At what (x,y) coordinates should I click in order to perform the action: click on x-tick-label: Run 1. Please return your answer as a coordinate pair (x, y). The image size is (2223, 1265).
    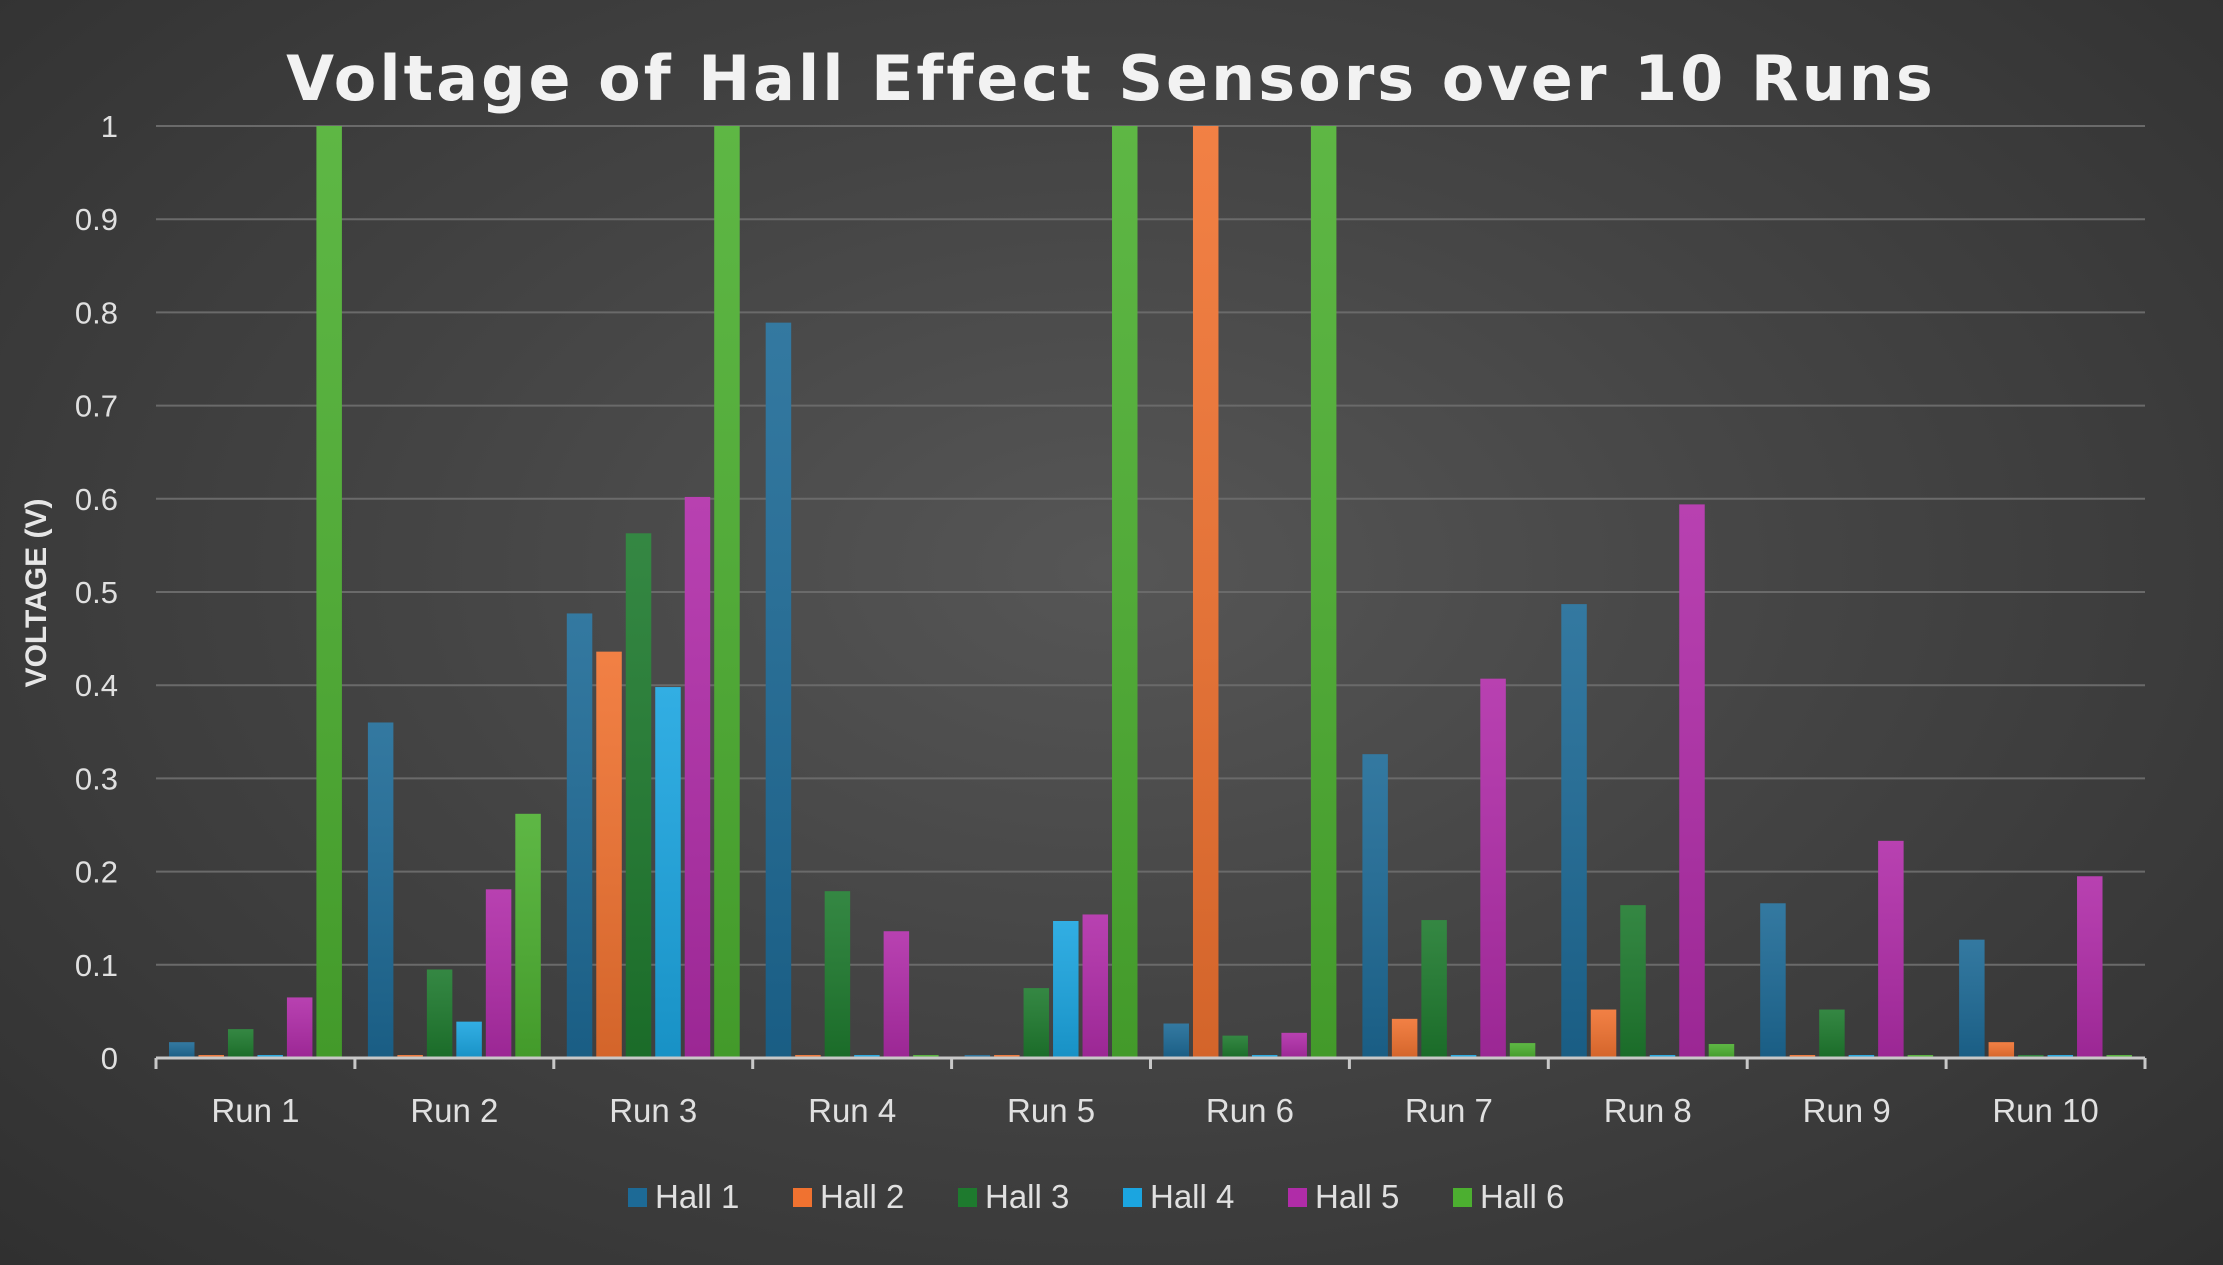
    Looking at the image, I should click on (255, 1110).